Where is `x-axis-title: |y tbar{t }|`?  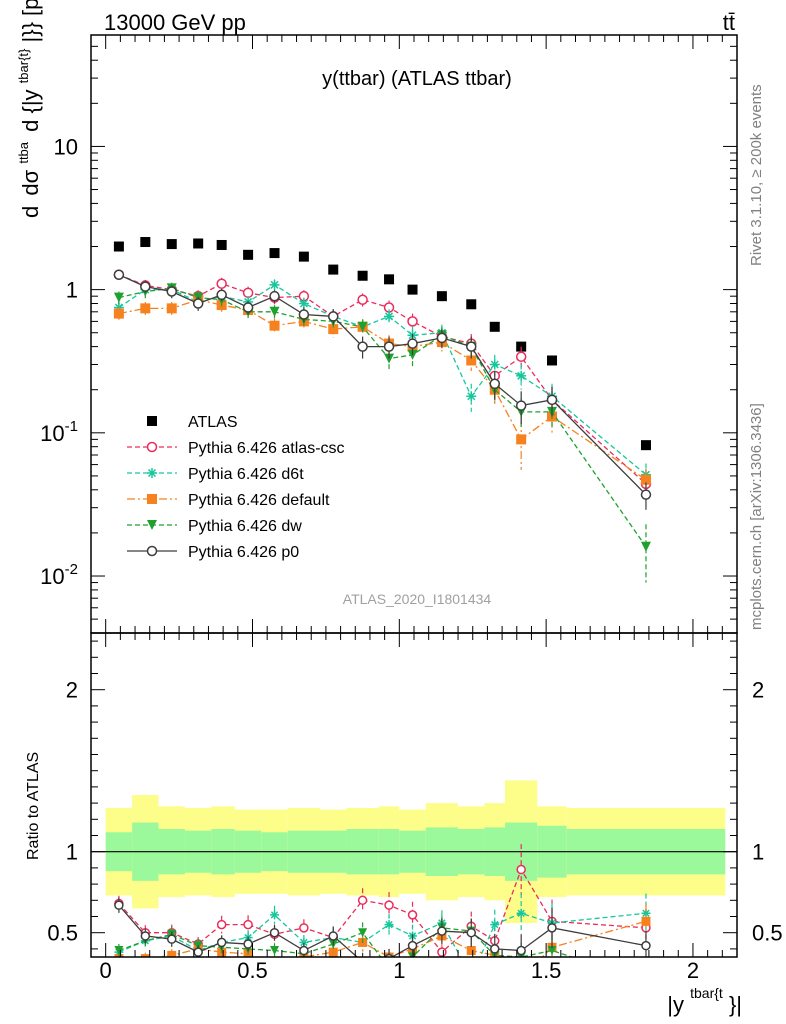
x-axis-title: |y tbar{t }| is located at coordinates (704, 997).